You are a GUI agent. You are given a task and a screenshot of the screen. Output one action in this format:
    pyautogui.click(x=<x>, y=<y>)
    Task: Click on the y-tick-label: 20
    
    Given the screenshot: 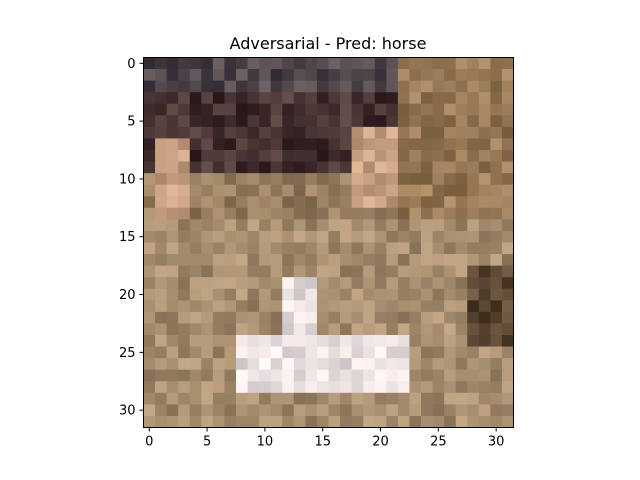 What is the action you would take?
    pyautogui.click(x=127, y=295)
    